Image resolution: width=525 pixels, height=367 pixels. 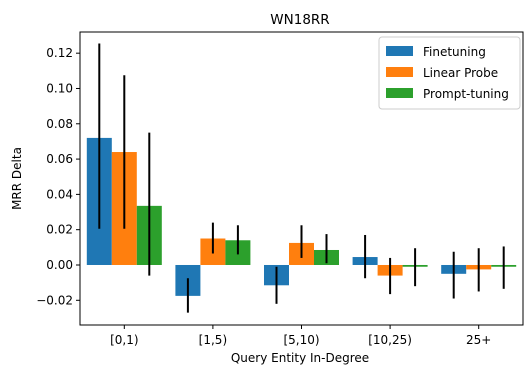 What do you see at coordinates (454, 52) in the screenshot?
I see `legend-label: Finetuning` at bounding box center [454, 52].